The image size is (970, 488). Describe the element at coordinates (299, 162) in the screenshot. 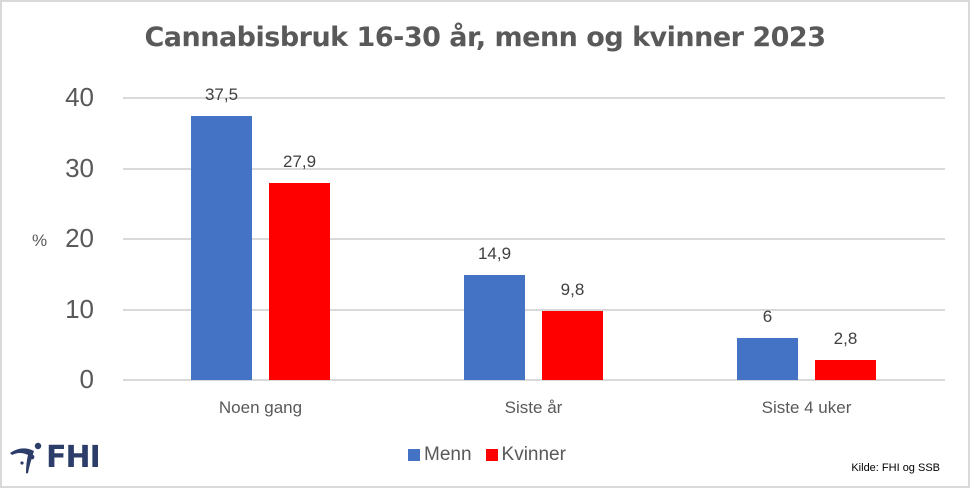

I see `data-label: 27,9` at that location.